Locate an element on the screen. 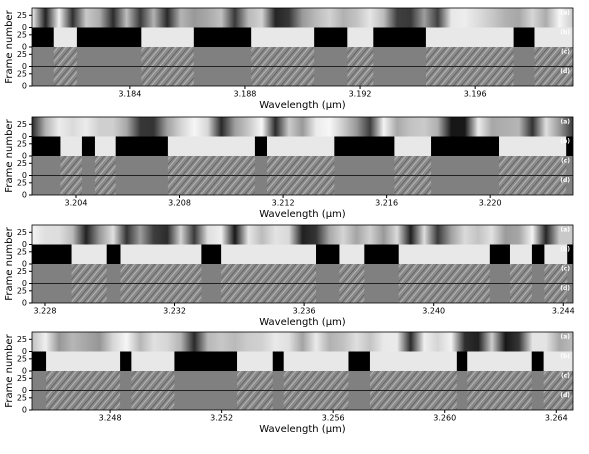  x-tick-label: 3.264 is located at coordinates (556, 418).